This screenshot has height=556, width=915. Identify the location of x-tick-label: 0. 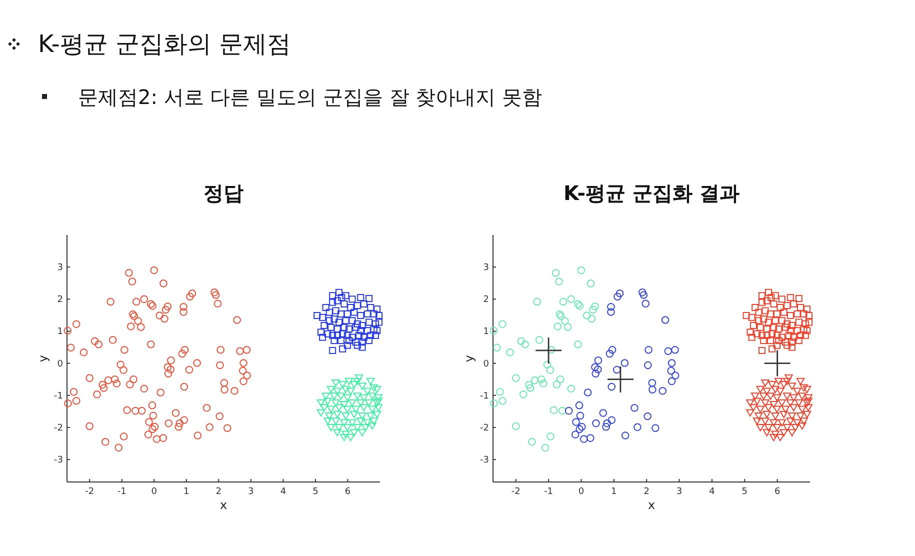
(581, 492).